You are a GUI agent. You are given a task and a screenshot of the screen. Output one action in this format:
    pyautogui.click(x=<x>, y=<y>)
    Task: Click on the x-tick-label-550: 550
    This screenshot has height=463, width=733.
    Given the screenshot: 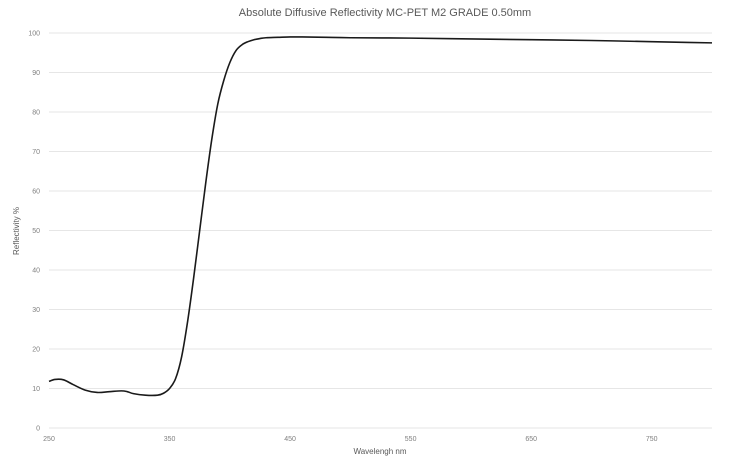 What is the action you would take?
    pyautogui.click(x=411, y=439)
    